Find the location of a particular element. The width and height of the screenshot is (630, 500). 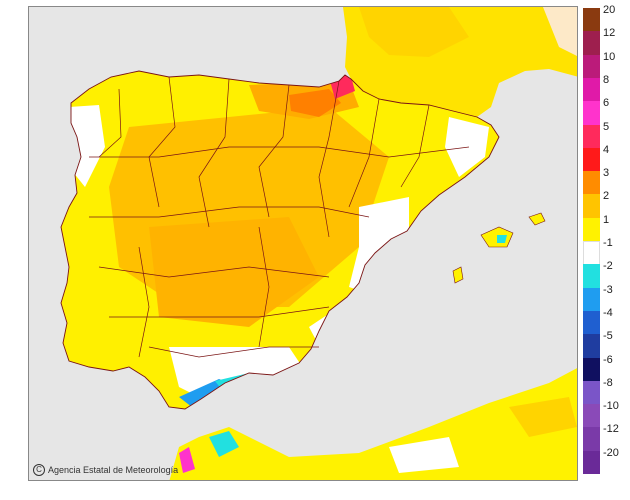

attribution-text: Agencia Estatal de Meteorología is located at coordinates (113, 470).